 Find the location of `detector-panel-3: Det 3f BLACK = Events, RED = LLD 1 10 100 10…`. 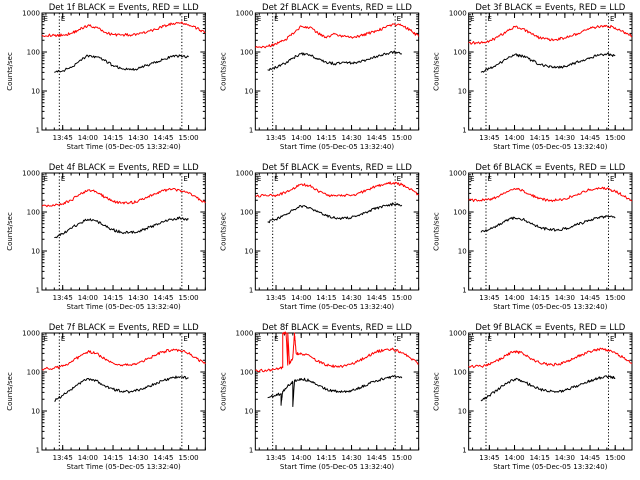

detector-panel-3: Det 3f BLACK = Events, RED = LLD 1 10 100 10… is located at coordinates (533, 77).